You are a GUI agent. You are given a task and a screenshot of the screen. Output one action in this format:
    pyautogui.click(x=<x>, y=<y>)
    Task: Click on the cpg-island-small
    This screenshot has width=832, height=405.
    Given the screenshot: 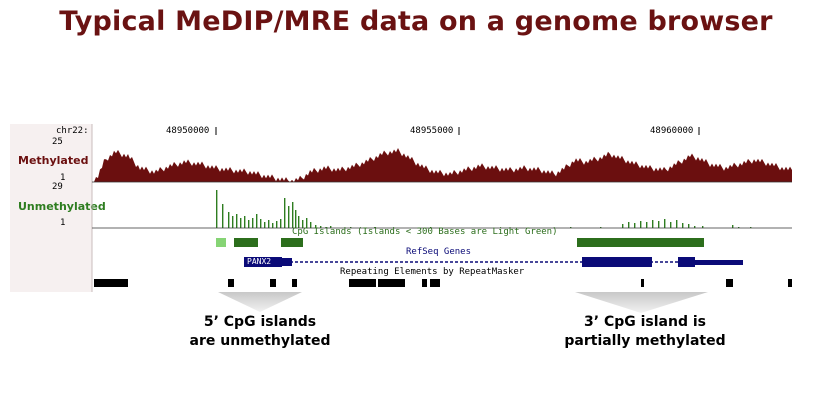 What is the action you would take?
    pyautogui.click(x=221, y=242)
    